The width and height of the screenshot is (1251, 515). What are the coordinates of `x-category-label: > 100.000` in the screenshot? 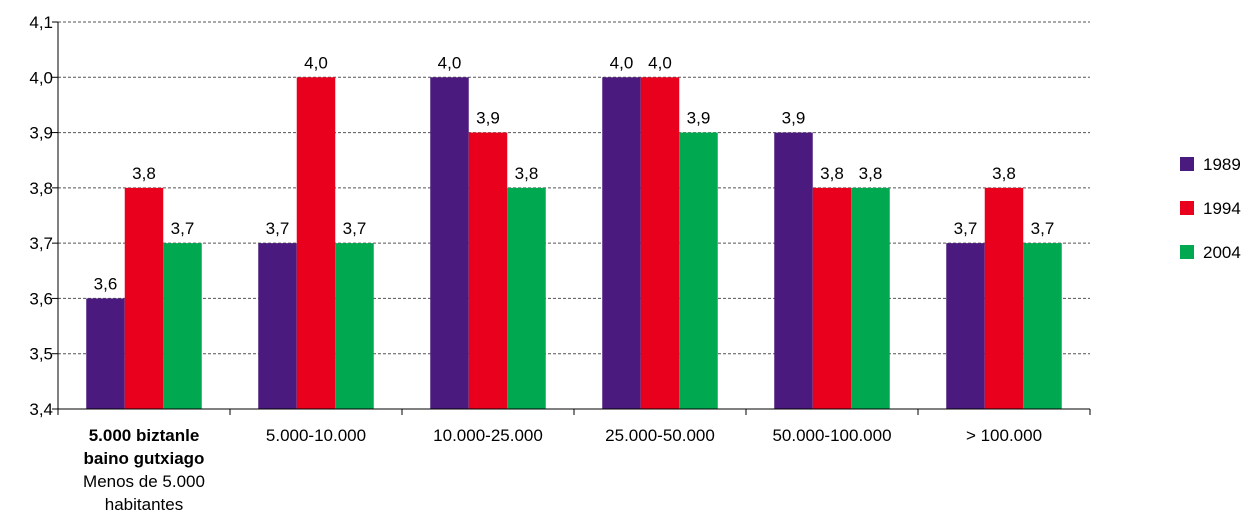 It's located at (1004, 435).